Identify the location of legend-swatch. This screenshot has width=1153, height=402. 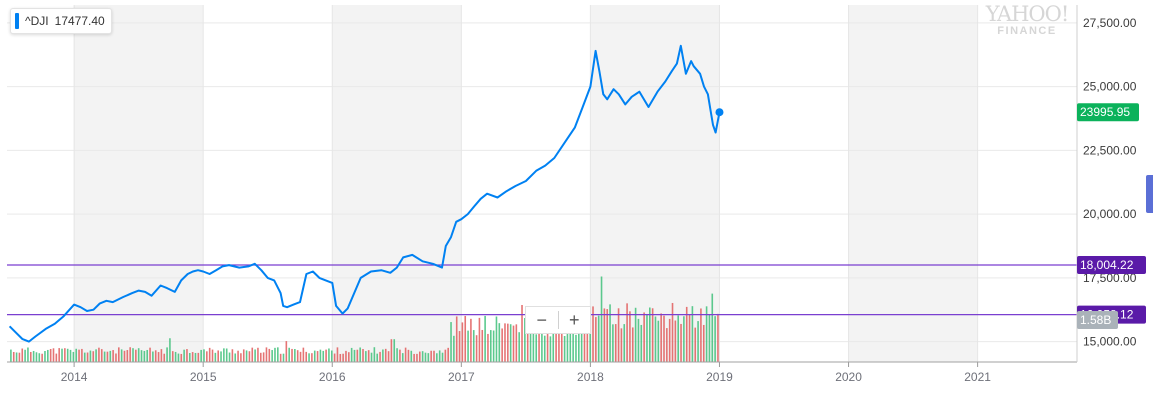
(17, 21).